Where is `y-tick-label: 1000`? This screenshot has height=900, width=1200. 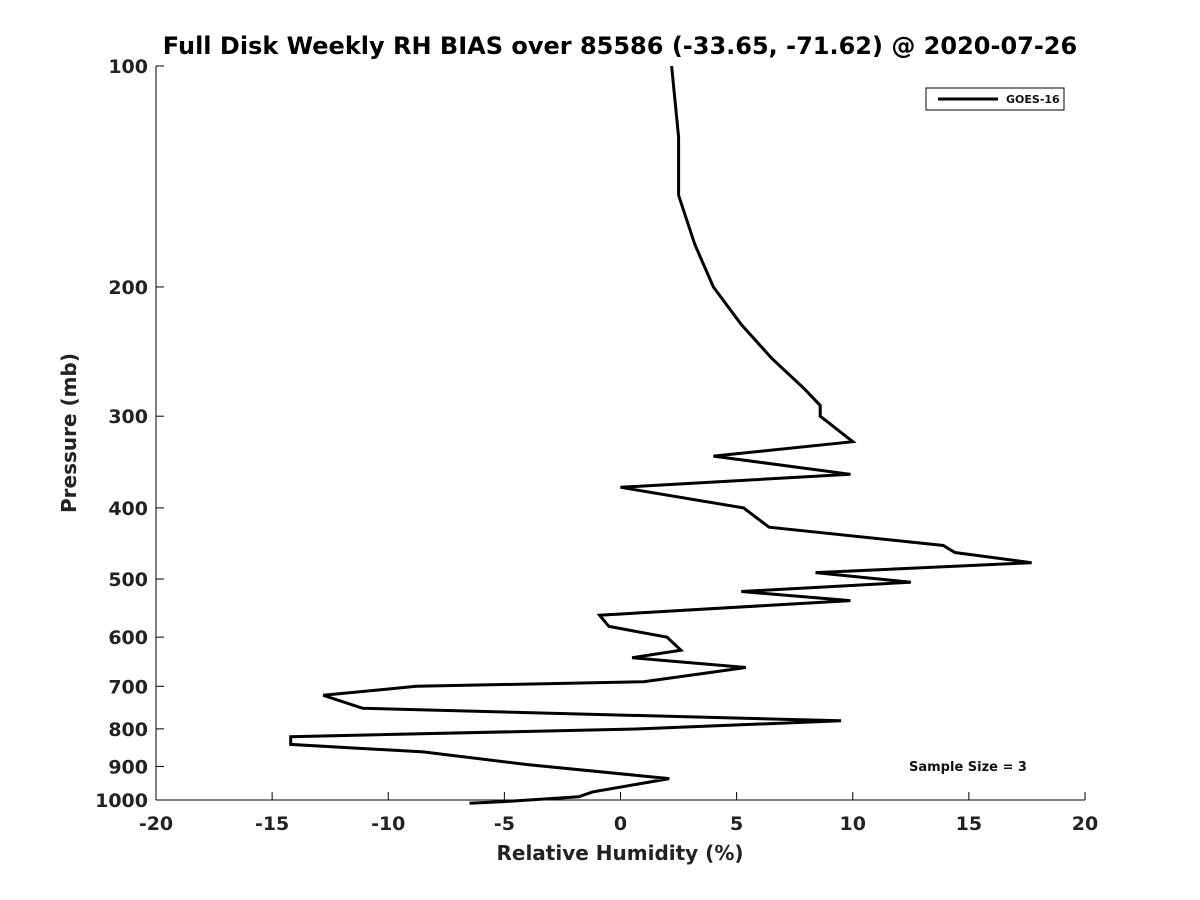
y-tick-label: 1000 is located at coordinates (121, 801).